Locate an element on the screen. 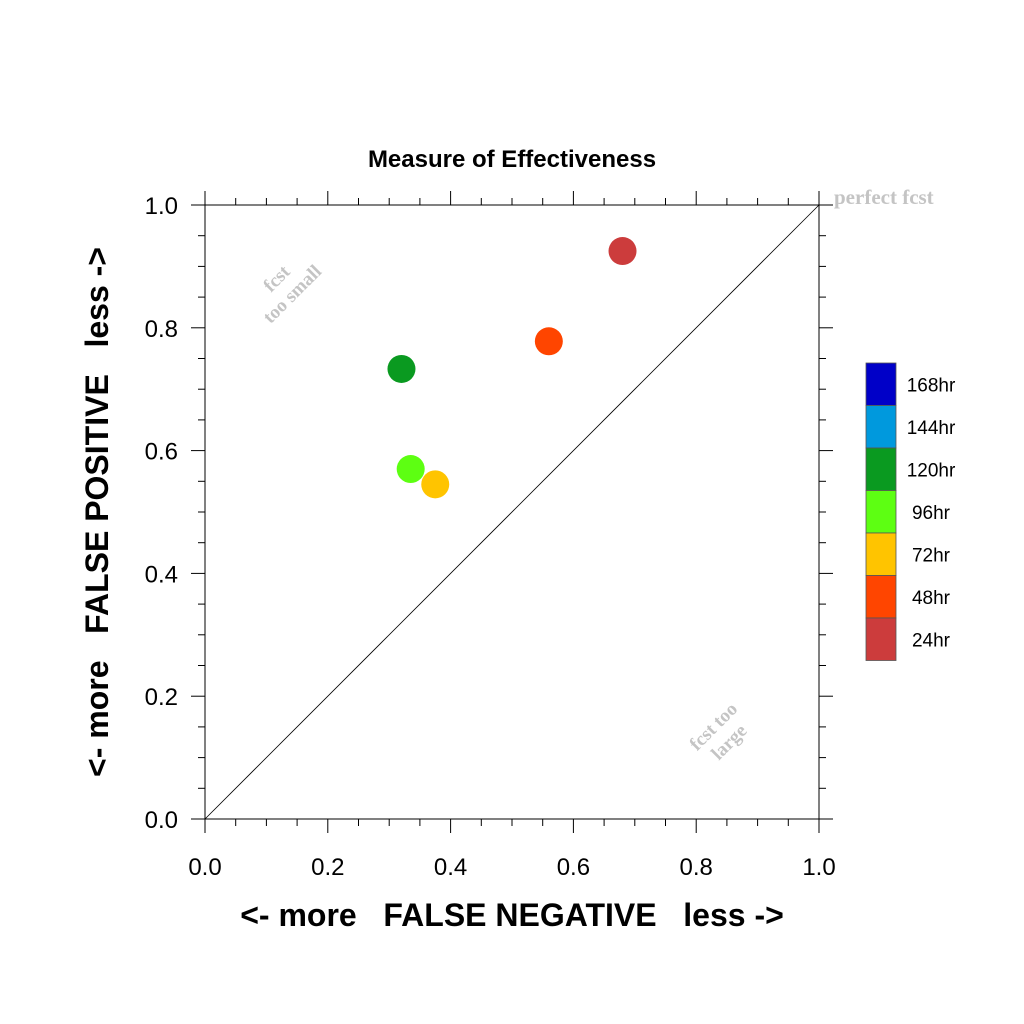 The height and width of the screenshot is (1024, 1024). y-tick-label: 0.4 is located at coordinates (161, 574).